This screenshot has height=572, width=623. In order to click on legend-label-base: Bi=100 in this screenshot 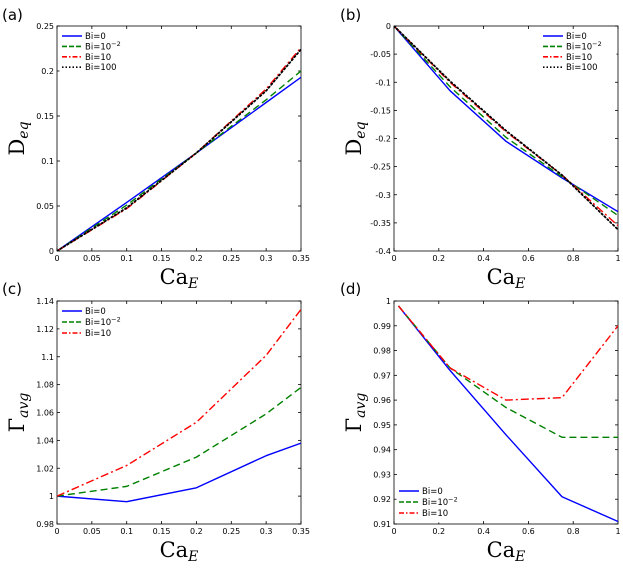, I will do `click(101, 68)`.